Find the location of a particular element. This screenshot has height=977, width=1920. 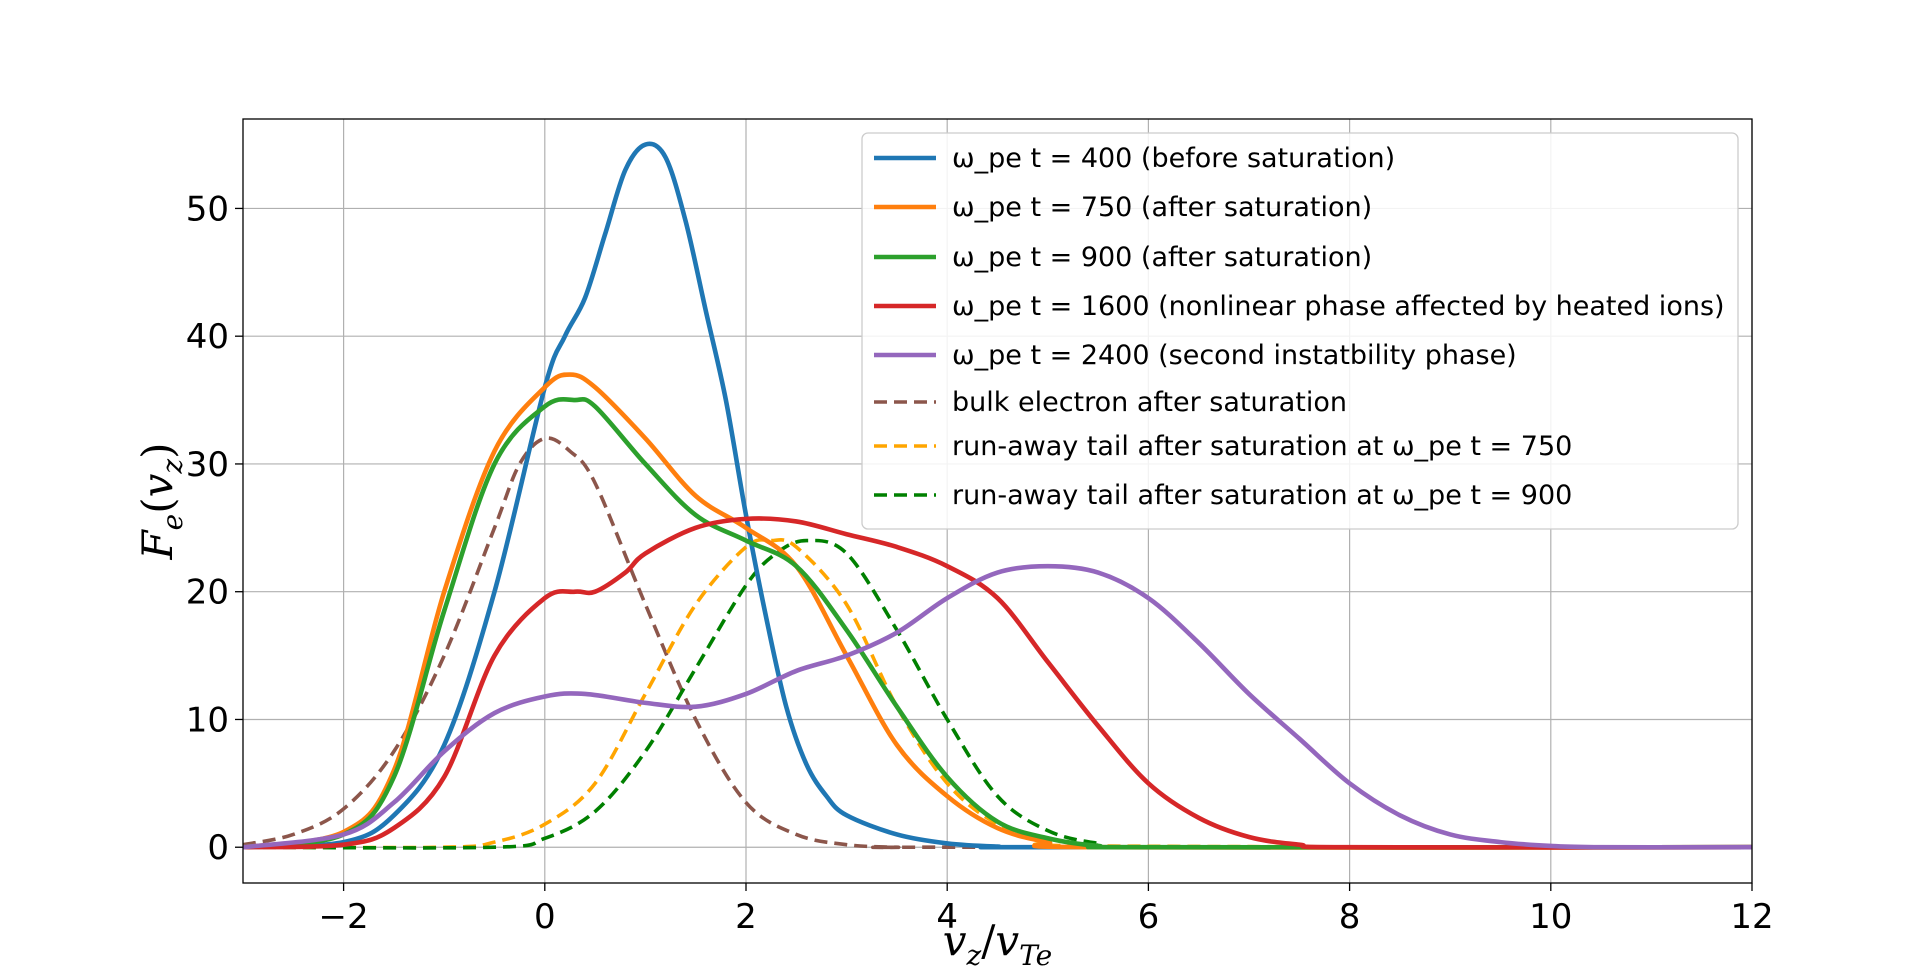

y-tick-label: 20 is located at coordinates (207, 593).